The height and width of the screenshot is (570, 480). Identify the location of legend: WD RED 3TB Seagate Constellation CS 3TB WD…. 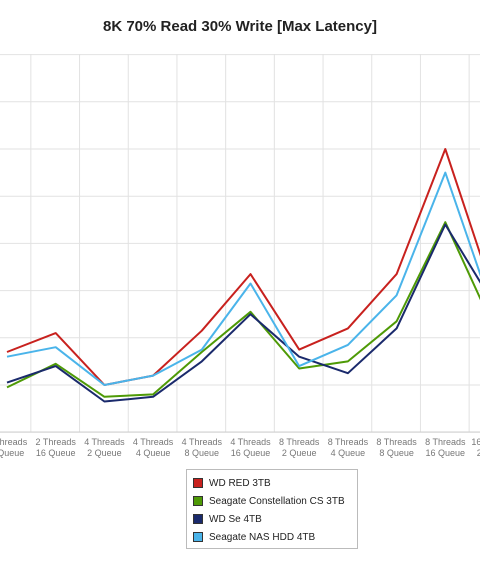
(272, 509).